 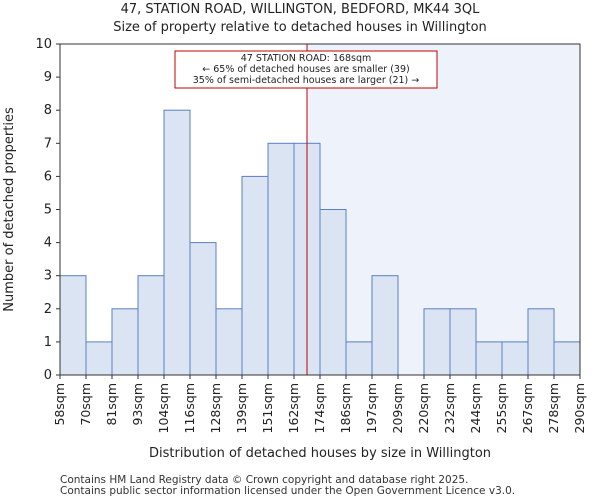 I want to click on y-tick-label: 5, so click(x=48, y=210).